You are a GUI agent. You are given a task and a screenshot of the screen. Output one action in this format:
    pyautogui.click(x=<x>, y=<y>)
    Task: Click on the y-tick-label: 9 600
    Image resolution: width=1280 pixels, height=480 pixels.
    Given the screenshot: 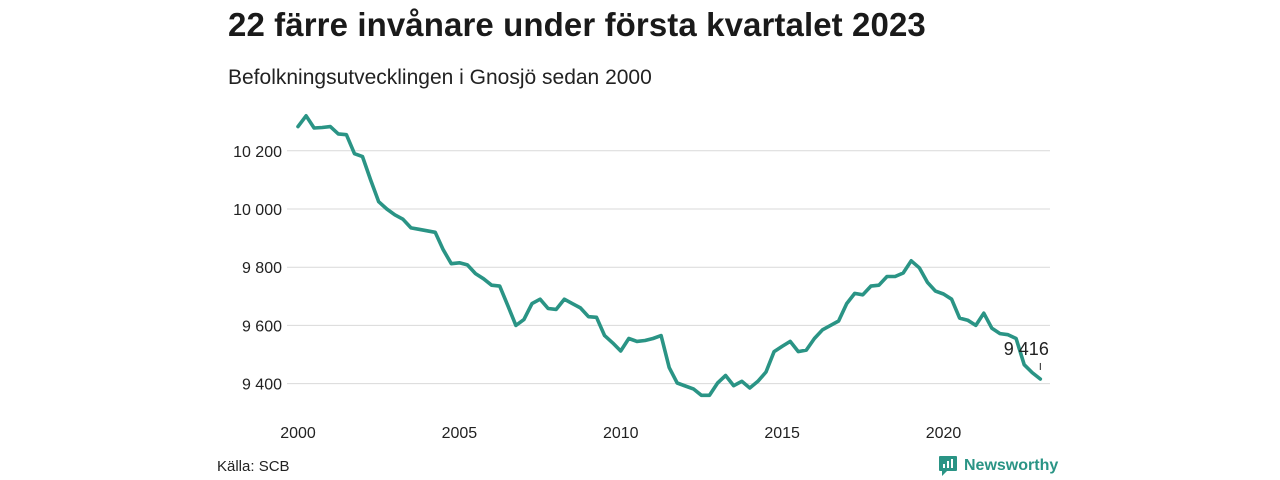 What is the action you would take?
    pyautogui.click(x=262, y=326)
    